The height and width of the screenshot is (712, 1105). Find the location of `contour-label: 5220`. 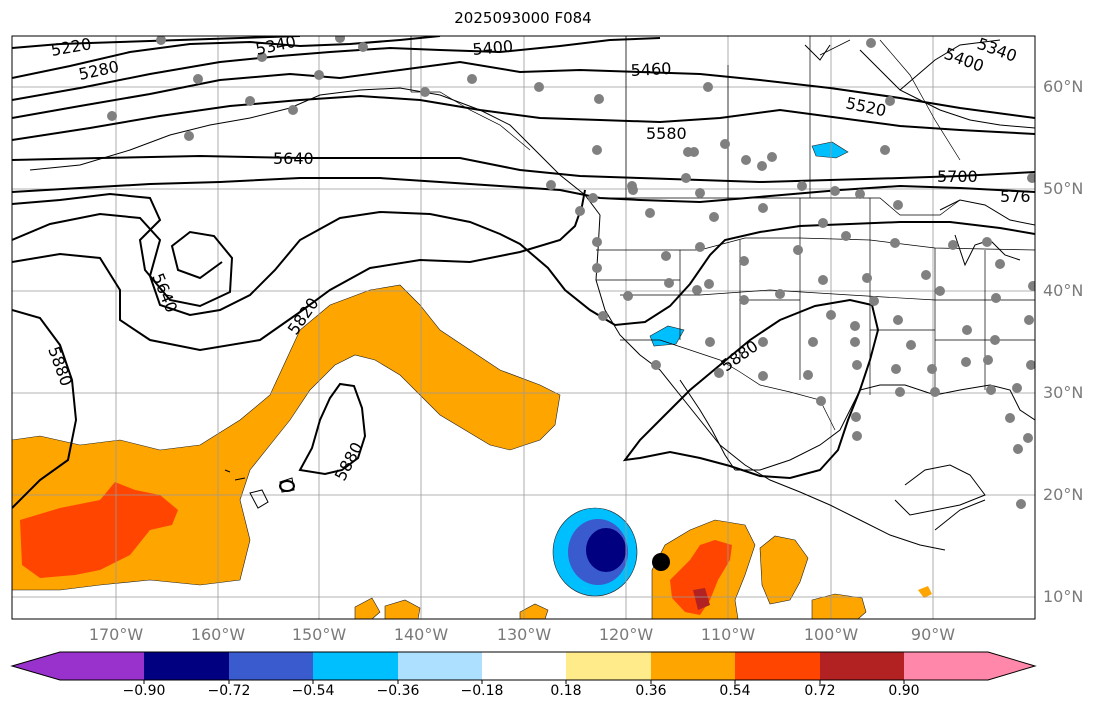

contour-label: 5220 is located at coordinates (70, 47).